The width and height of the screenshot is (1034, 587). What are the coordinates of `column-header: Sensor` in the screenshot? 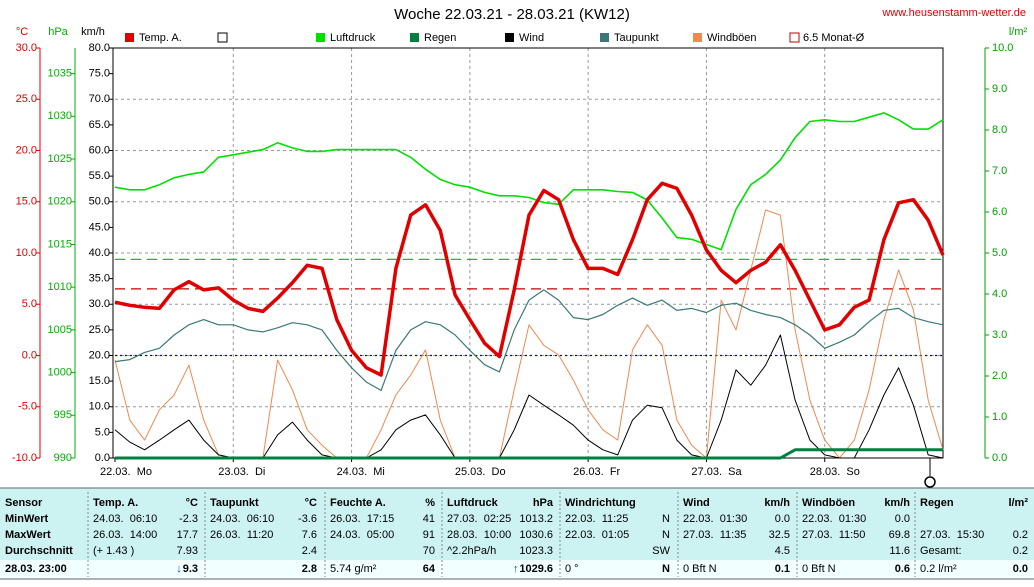 It's located at (24, 503).